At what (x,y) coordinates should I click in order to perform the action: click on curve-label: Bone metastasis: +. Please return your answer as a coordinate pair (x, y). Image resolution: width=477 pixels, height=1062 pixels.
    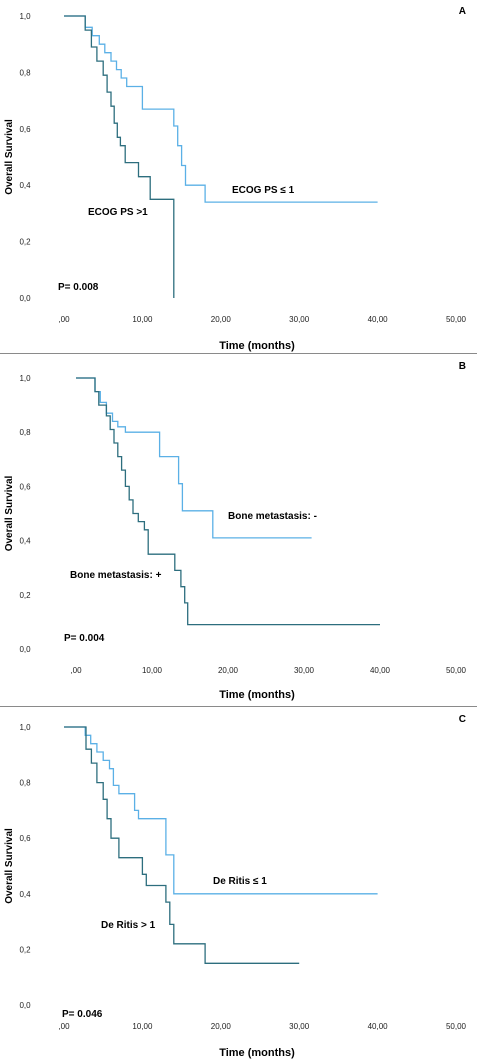
    Looking at the image, I should click on (116, 575).